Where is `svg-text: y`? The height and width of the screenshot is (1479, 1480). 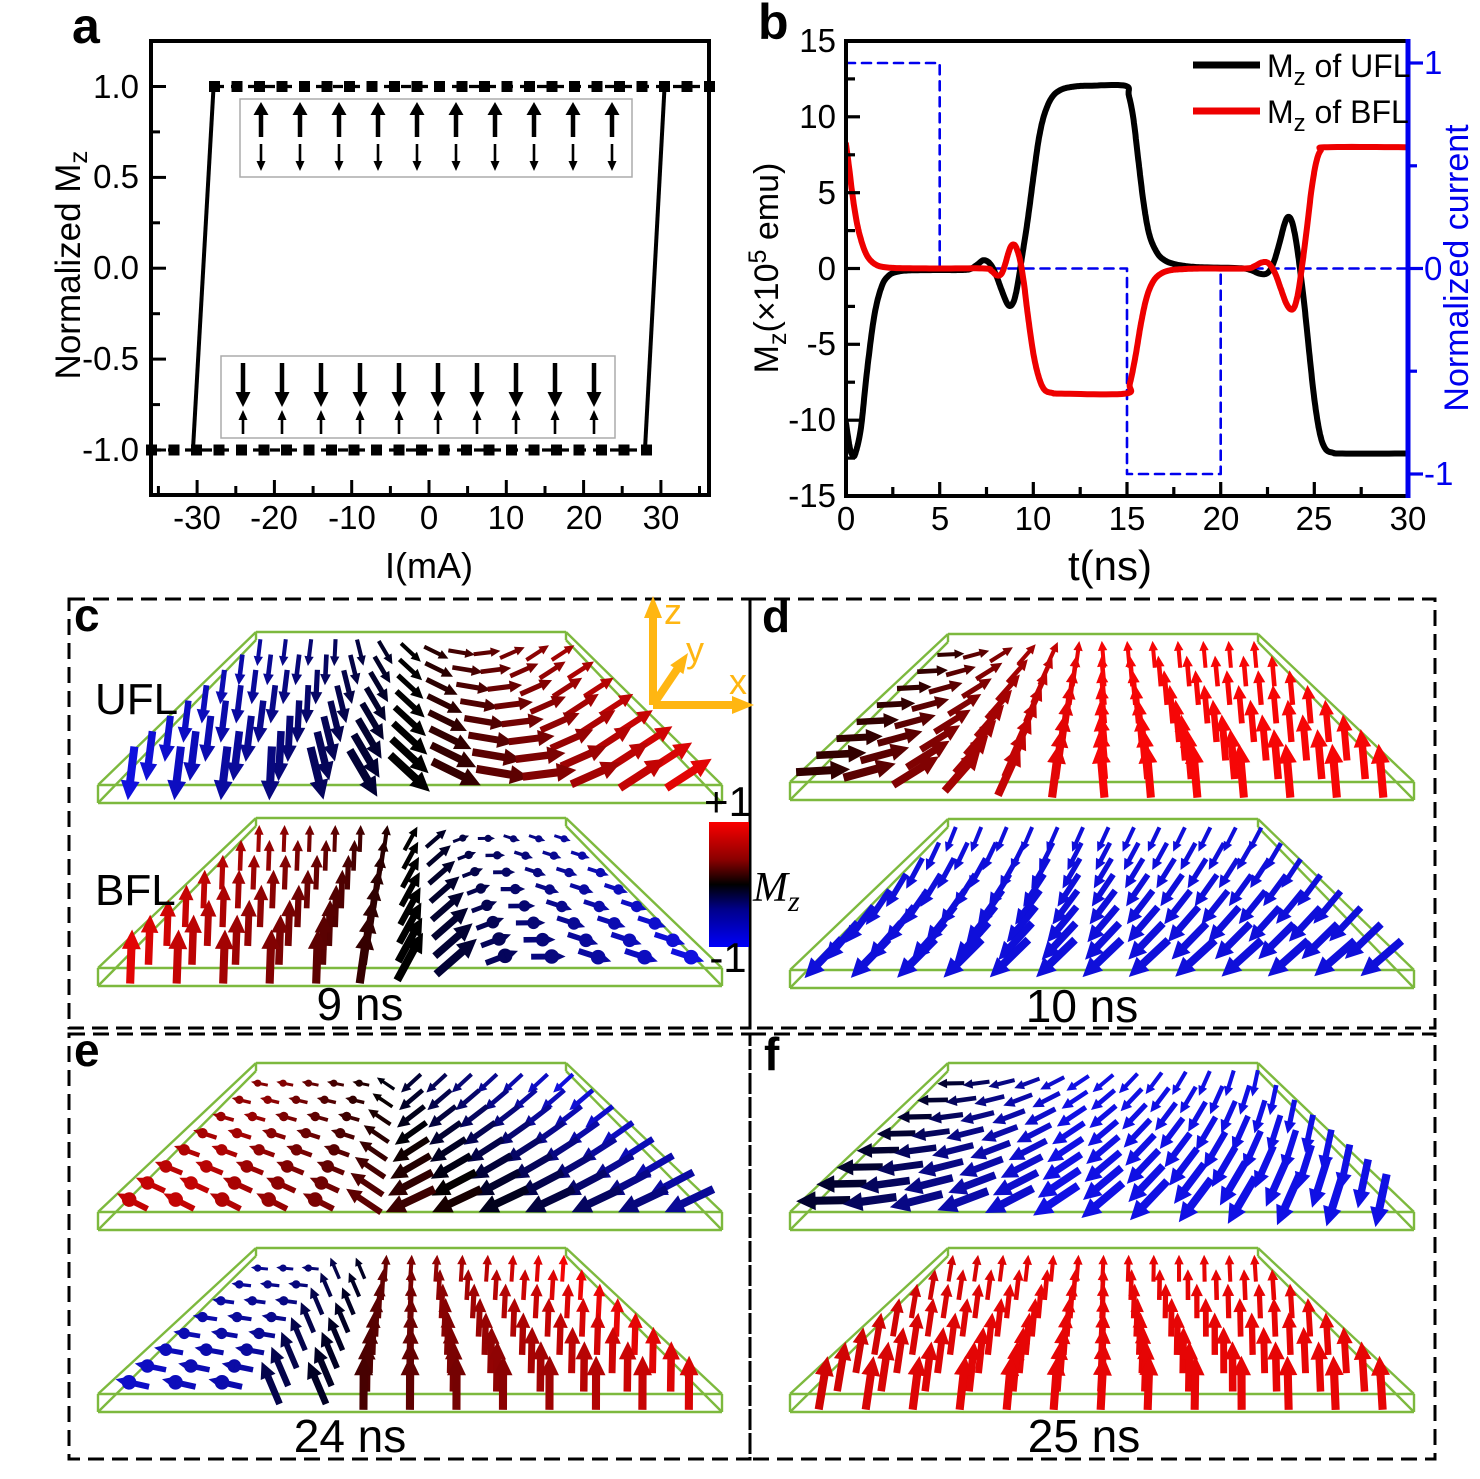
svg-text: y is located at coordinates (695, 649).